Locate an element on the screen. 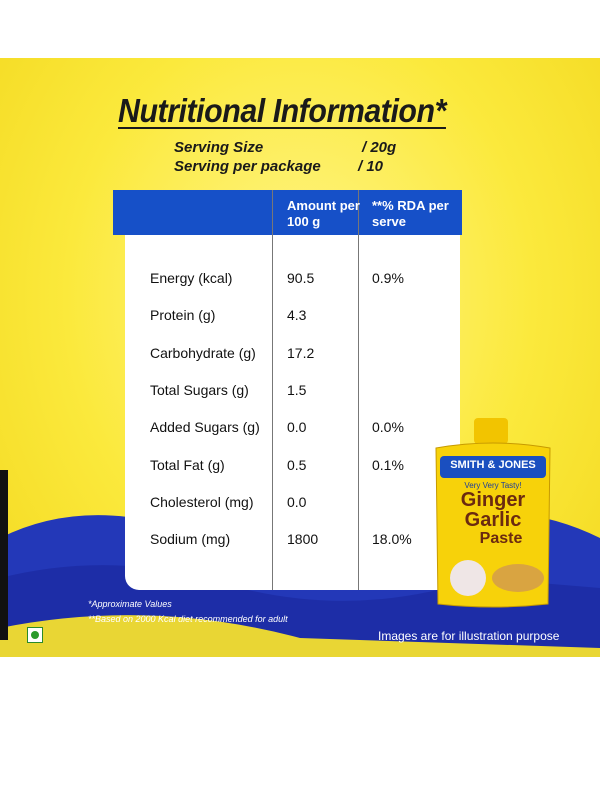 The height and width of the screenshot is (799, 600). serving-value: / 10 is located at coordinates (371, 166).